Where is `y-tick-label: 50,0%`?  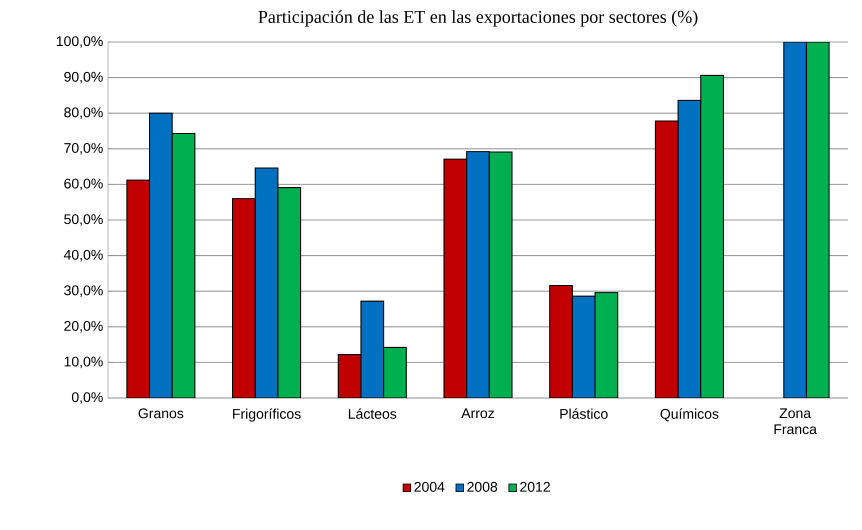
y-tick-label: 50,0% is located at coordinates (83, 220).